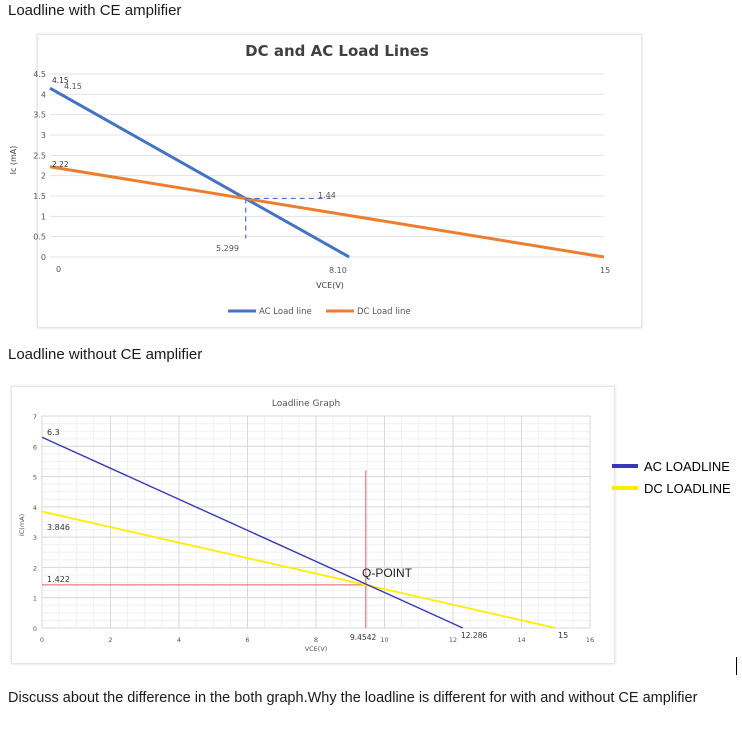 Image resolution: width=742 pixels, height=736 pixels. I want to click on ac-load-line, so click(199, 172).